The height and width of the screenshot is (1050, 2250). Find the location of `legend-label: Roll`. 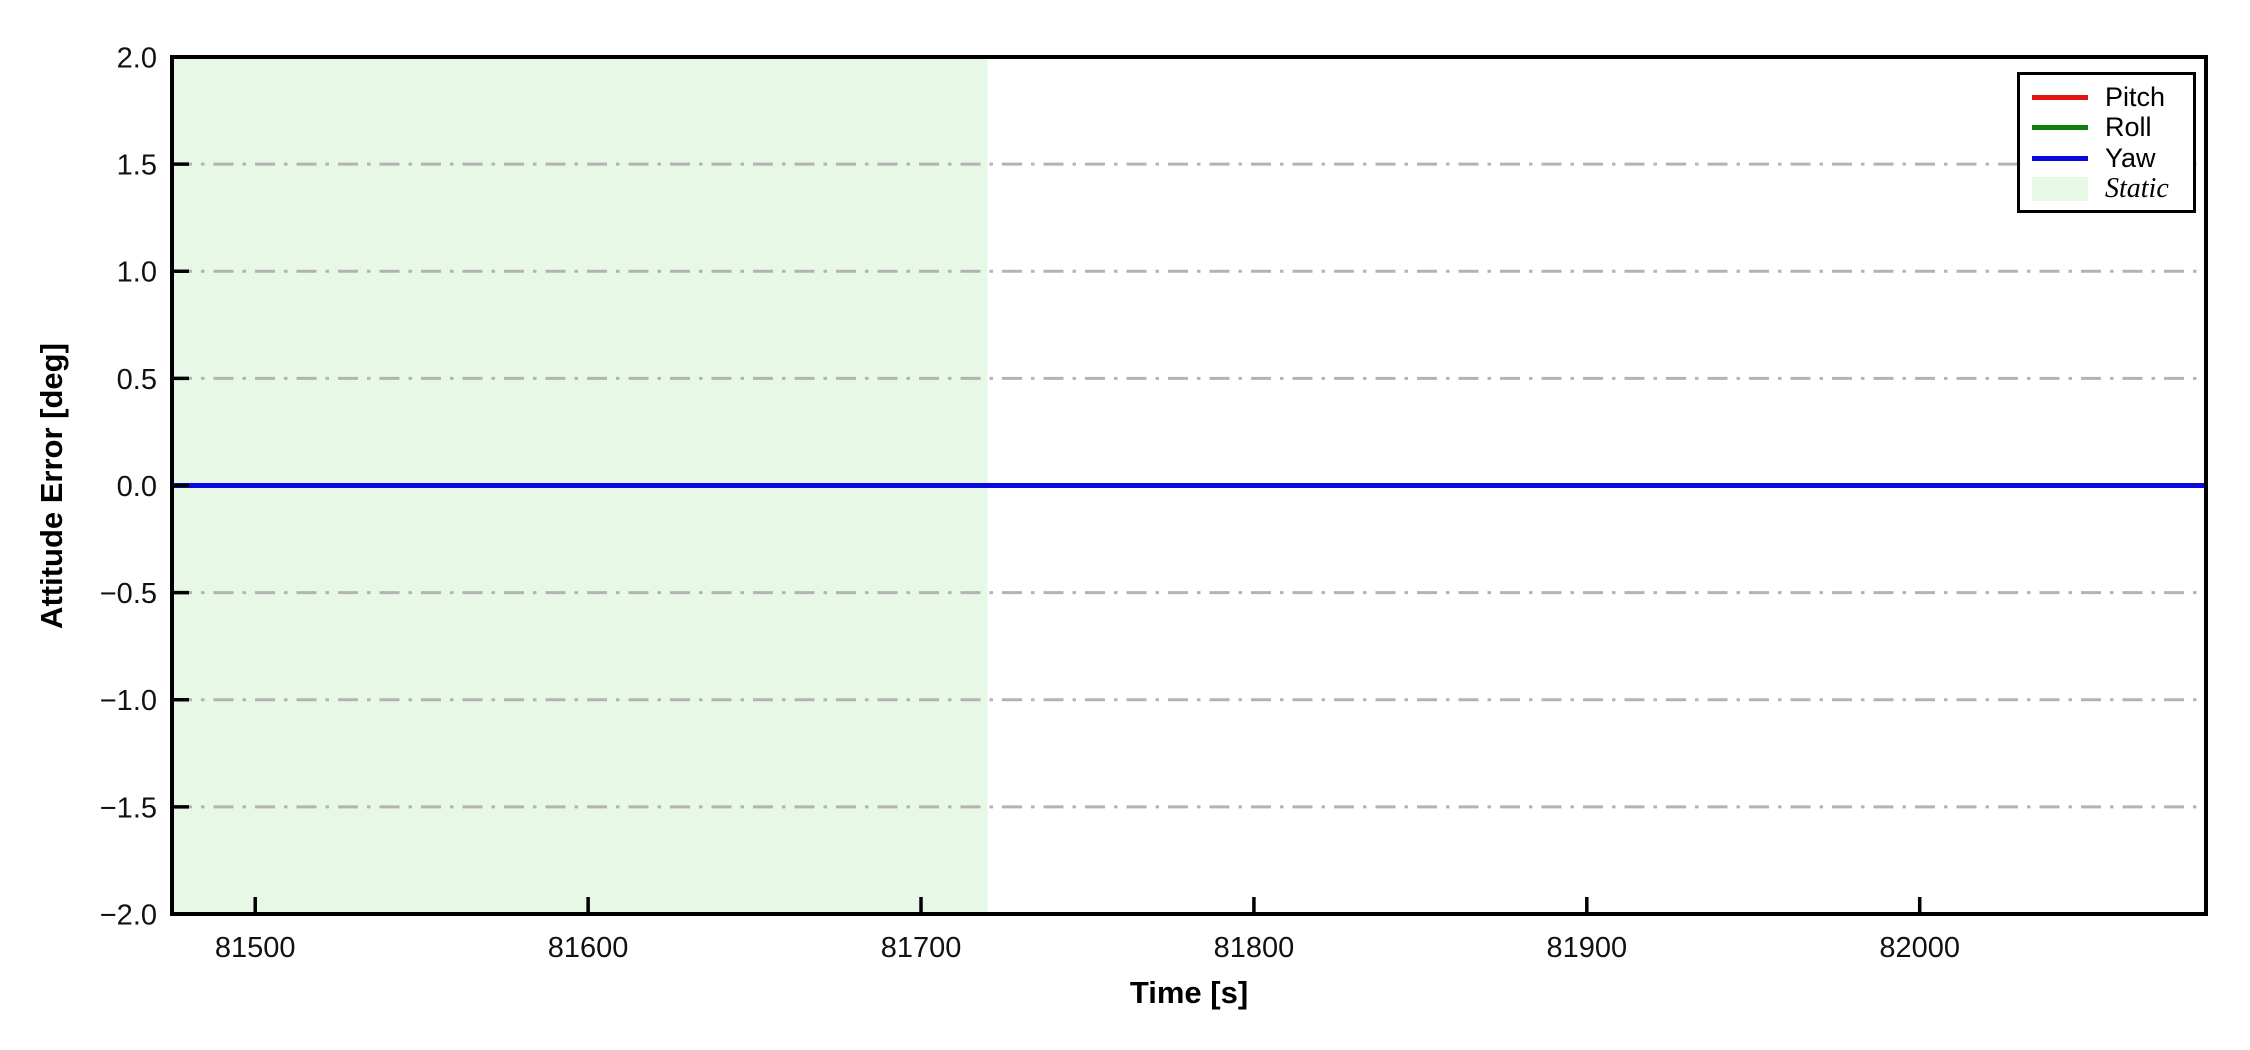

legend-label: Roll is located at coordinates (2128, 127).